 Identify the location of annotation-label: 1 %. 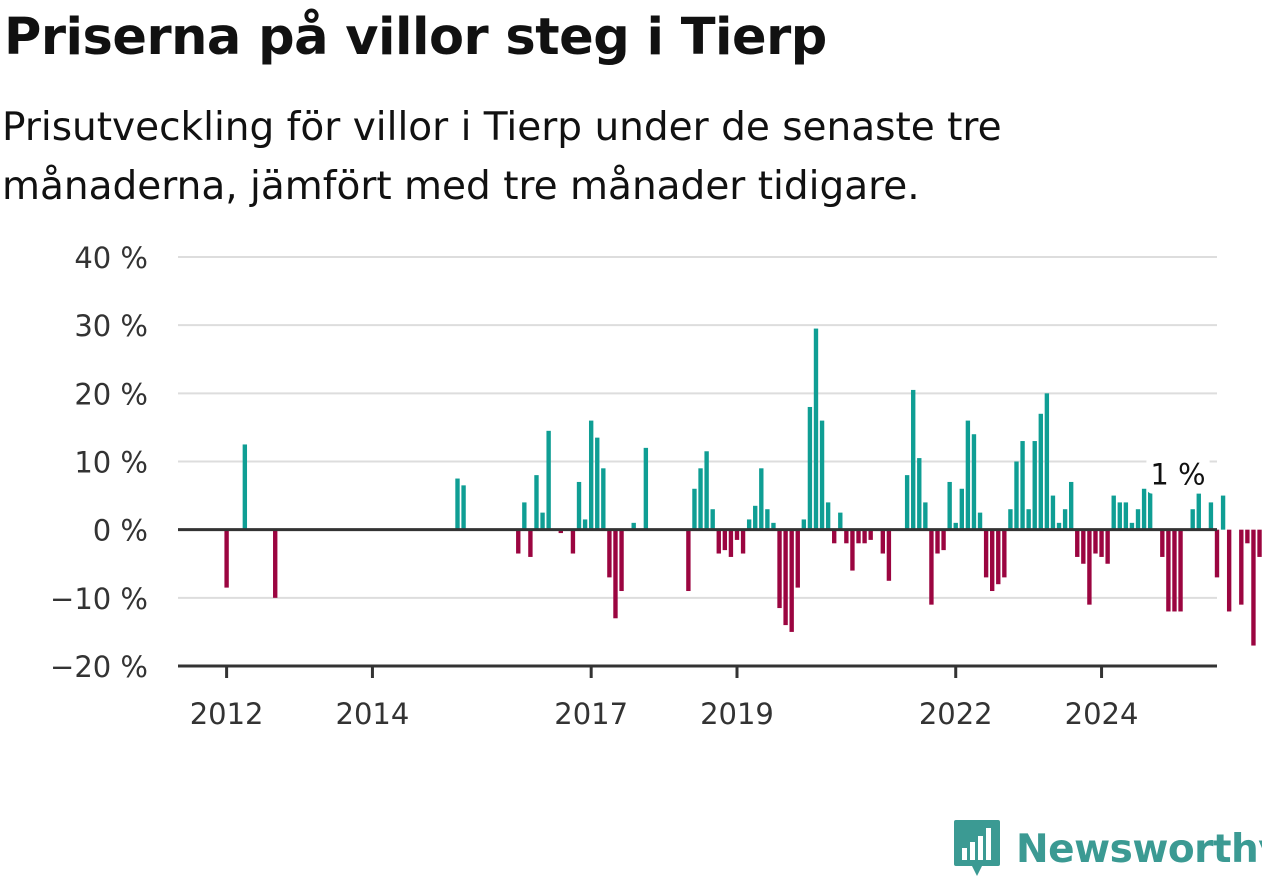
(1177, 475).